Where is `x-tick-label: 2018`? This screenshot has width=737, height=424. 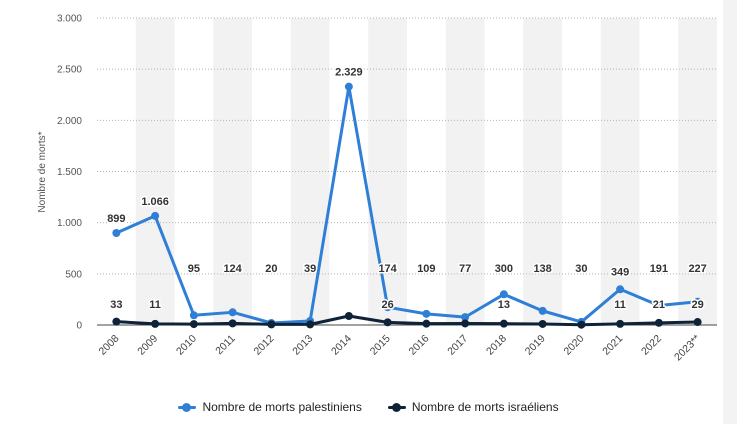 x-tick-label: 2018 is located at coordinates (496, 345).